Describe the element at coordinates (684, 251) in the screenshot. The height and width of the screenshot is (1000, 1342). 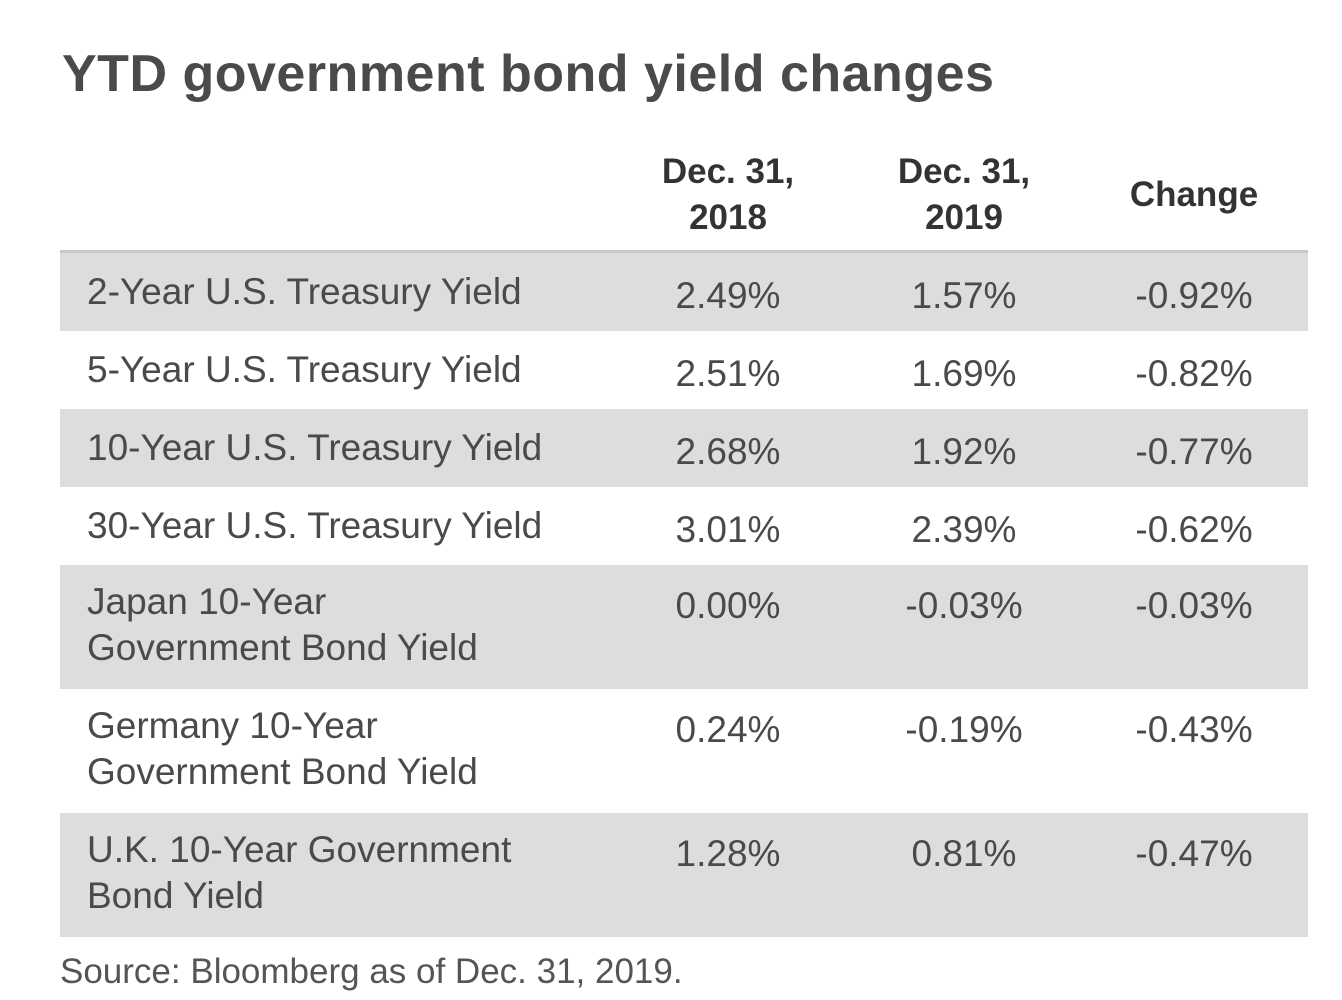
I see `header-divider` at that location.